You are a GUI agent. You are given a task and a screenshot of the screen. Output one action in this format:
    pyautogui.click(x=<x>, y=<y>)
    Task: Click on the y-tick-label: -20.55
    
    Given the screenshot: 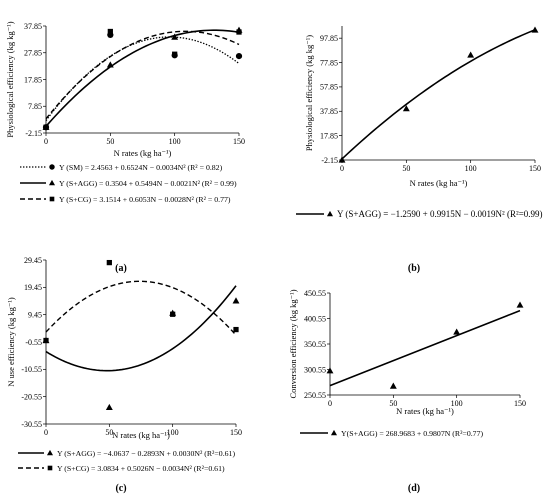 What is the action you would take?
    pyautogui.click(x=31, y=396)
    